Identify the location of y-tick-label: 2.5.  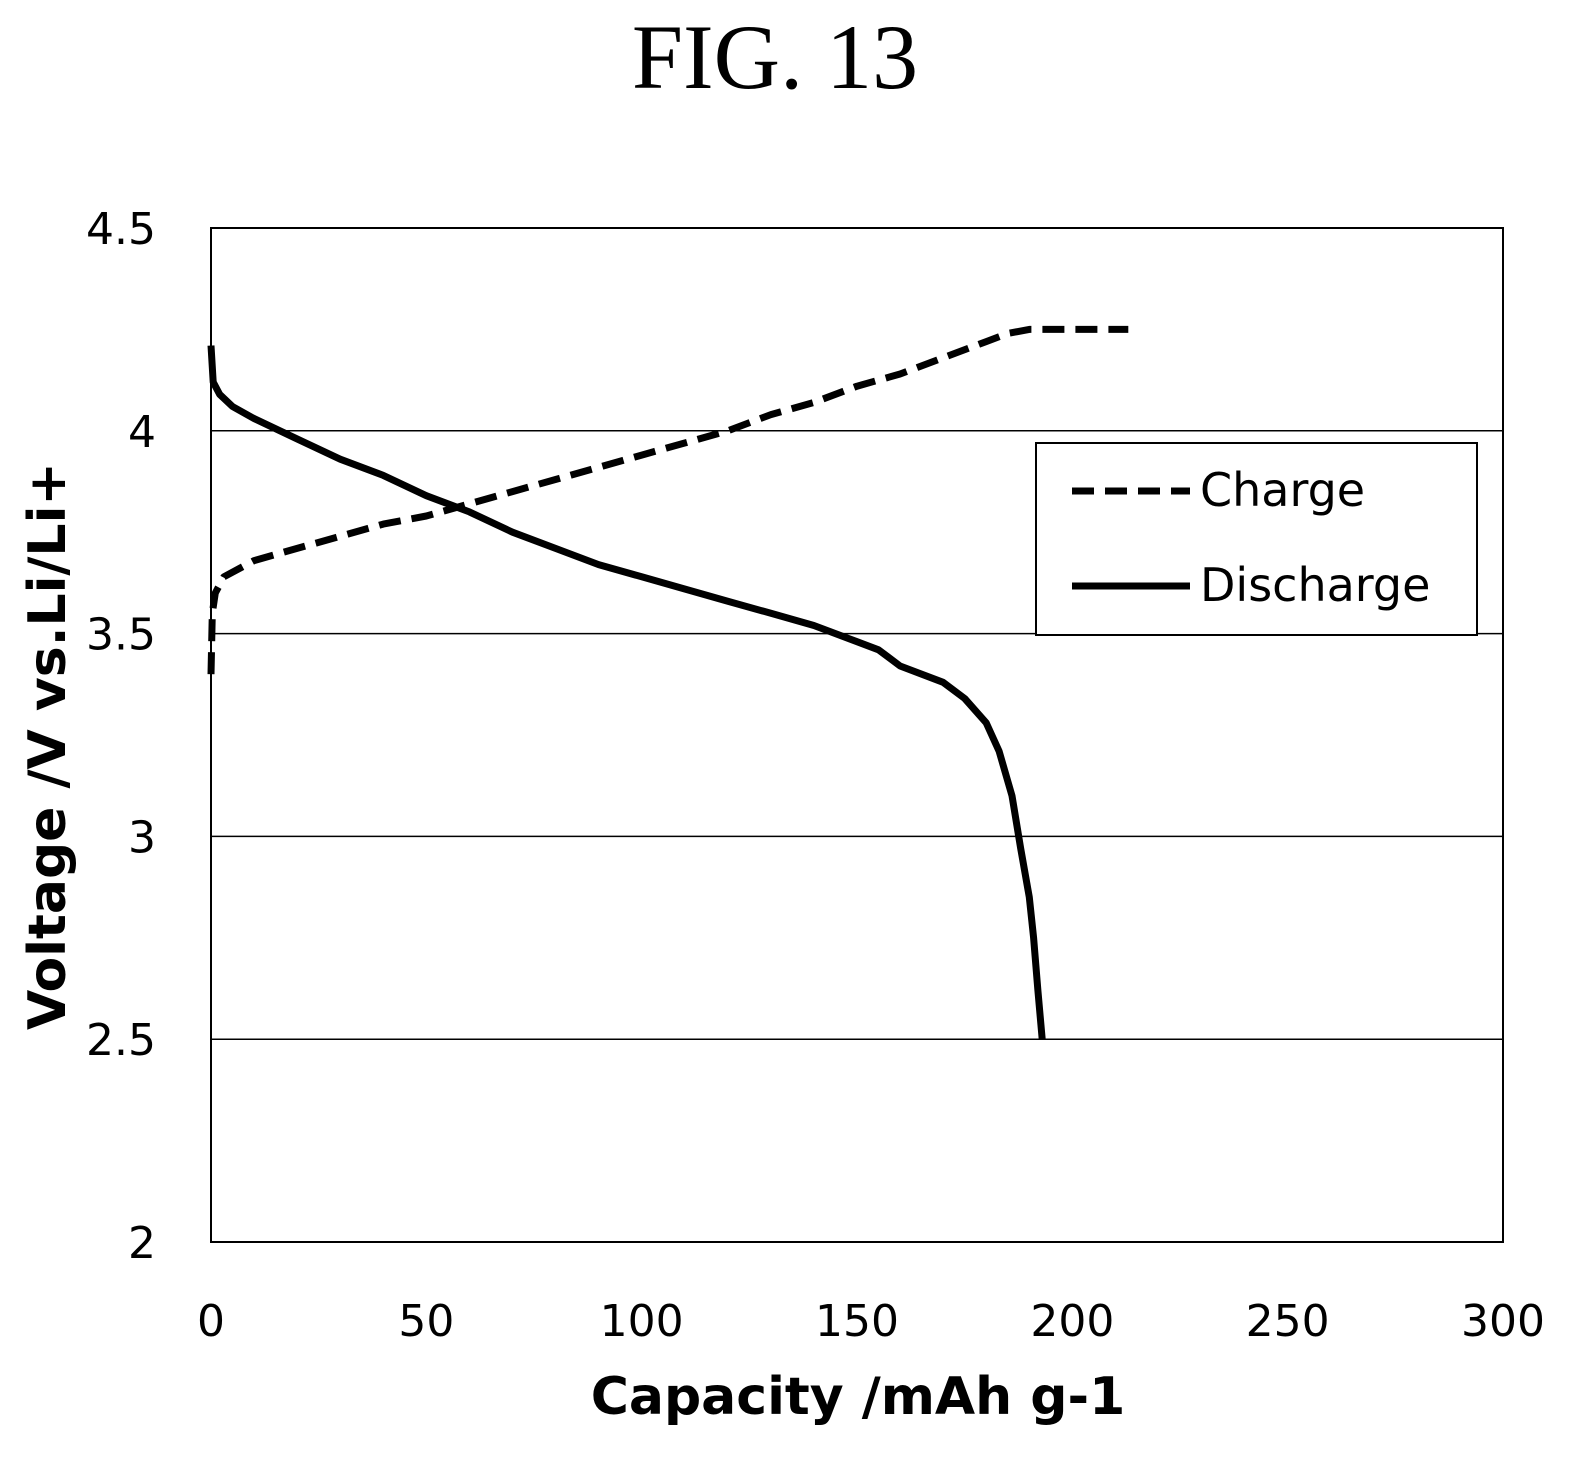
(121, 1040).